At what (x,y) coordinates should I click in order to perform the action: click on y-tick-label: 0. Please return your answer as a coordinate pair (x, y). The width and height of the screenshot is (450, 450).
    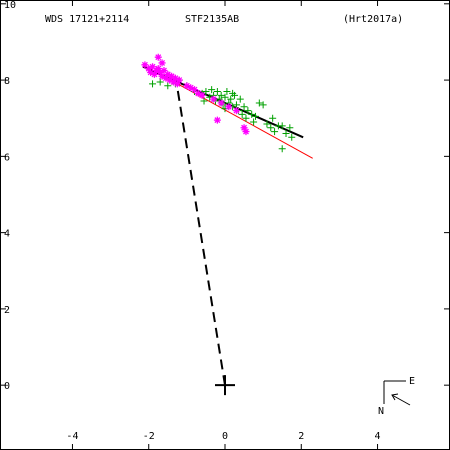
    Looking at the image, I should click on (7, 386).